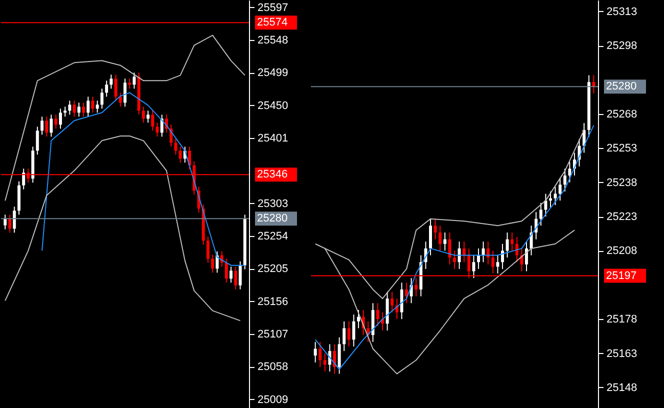 This screenshot has width=664, height=408. I want to click on y-tick-label: 25156, so click(273, 302).